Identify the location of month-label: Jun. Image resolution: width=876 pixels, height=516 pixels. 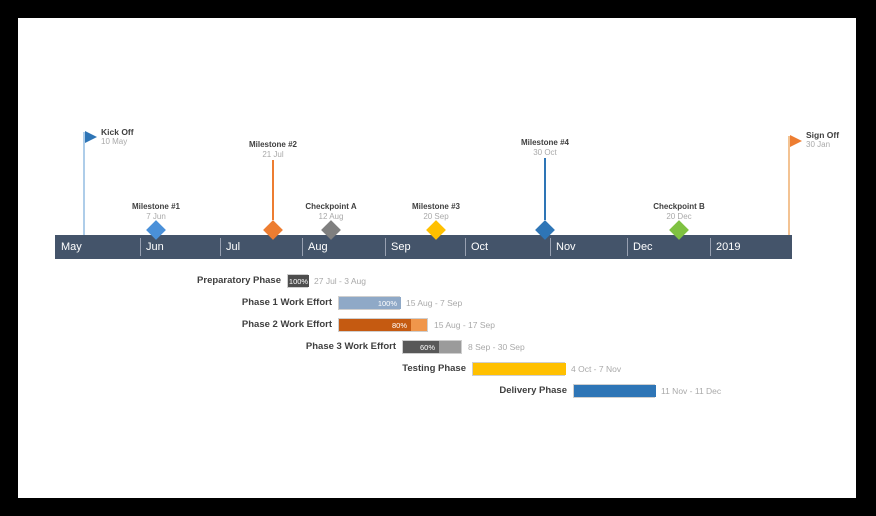
(155, 247).